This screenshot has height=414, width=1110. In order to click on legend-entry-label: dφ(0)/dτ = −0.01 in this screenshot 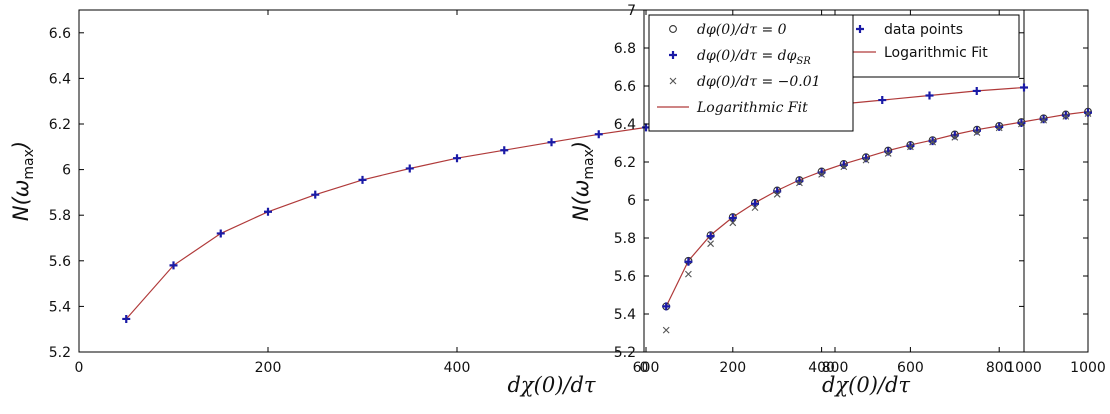, I will do `click(759, 82)`.